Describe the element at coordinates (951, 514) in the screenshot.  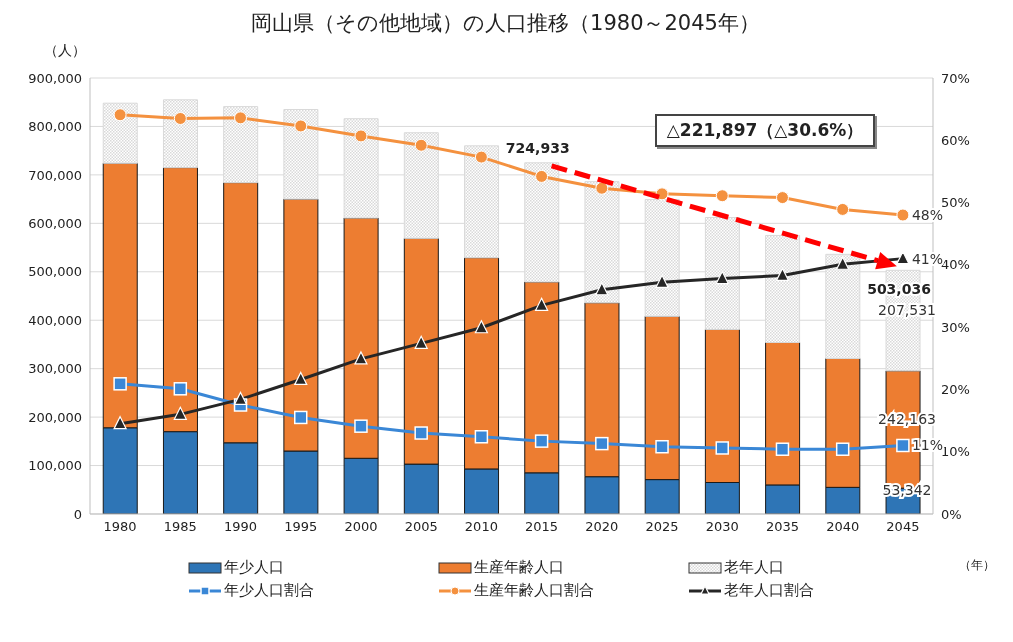
I see `y2-tick-label: 0%` at that location.